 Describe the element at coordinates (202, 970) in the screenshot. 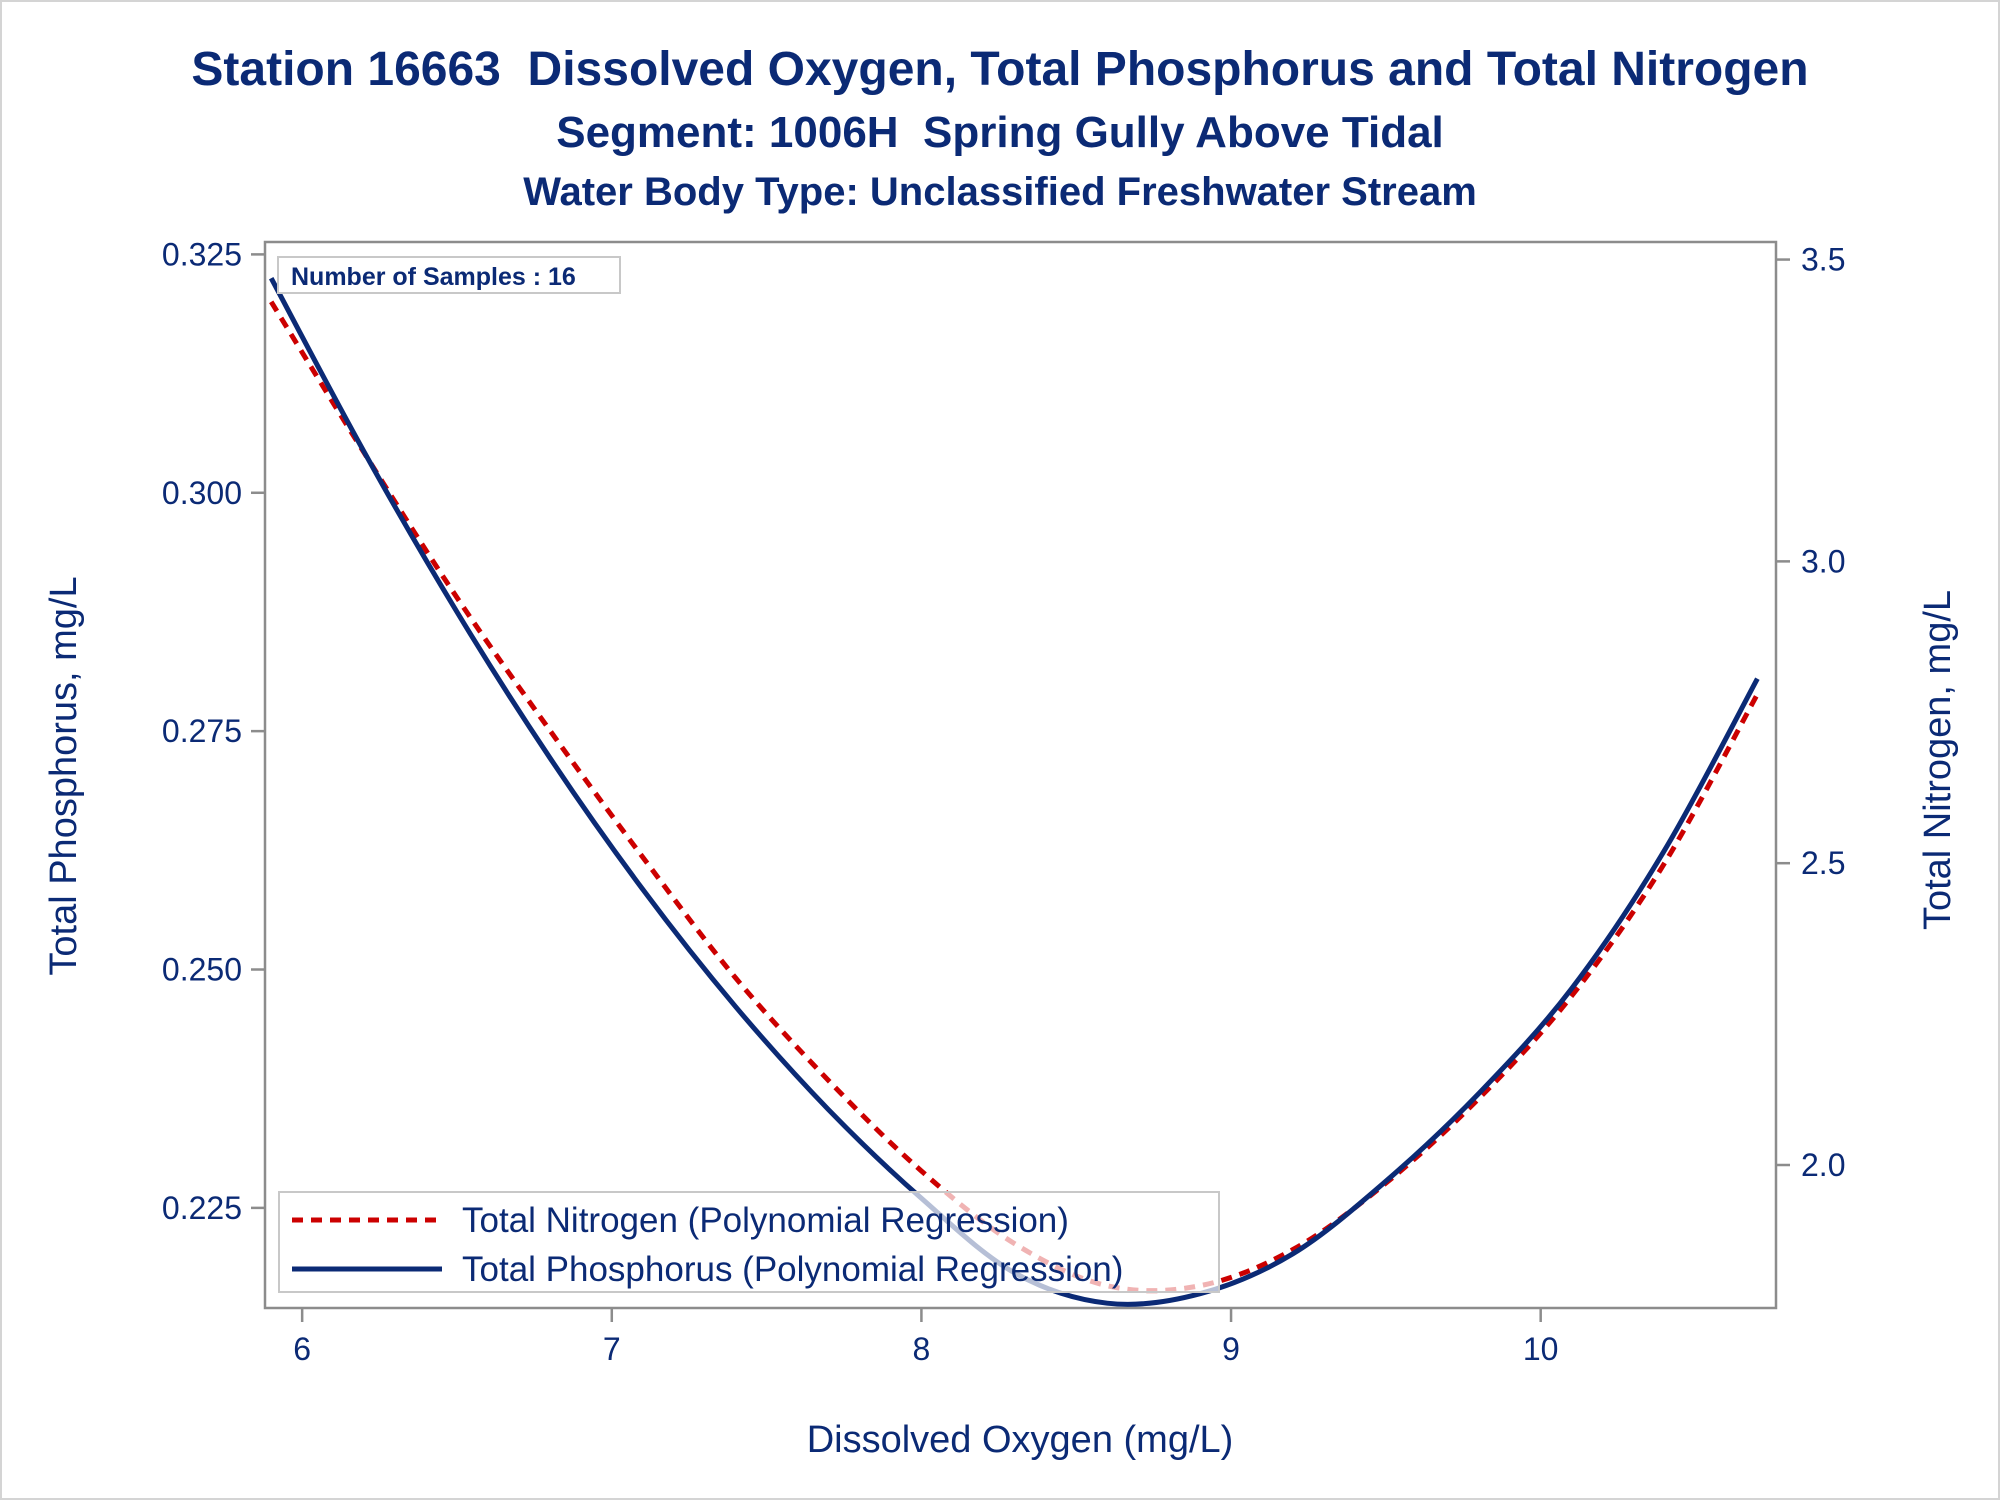

I see `y-left-tick-label: 0.250` at that location.